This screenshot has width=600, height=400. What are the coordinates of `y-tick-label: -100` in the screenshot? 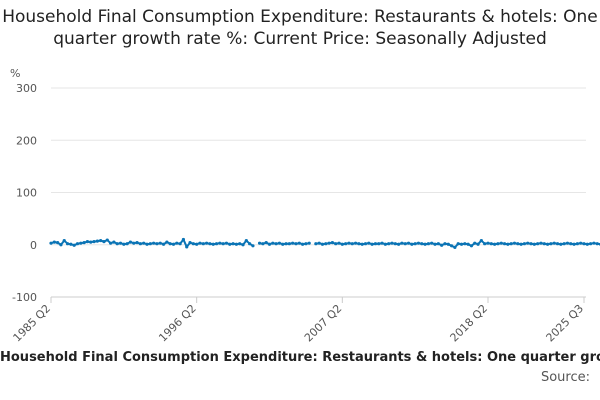 It's located at (24, 297).